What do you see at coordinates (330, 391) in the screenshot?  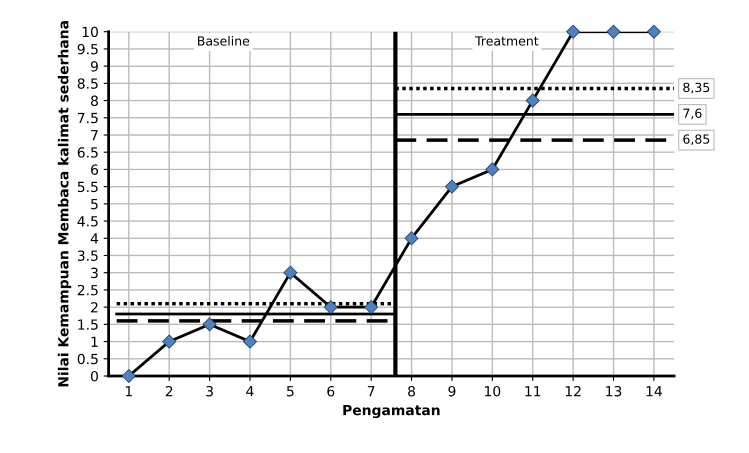 I see `x-tick-label: 6` at bounding box center [330, 391].